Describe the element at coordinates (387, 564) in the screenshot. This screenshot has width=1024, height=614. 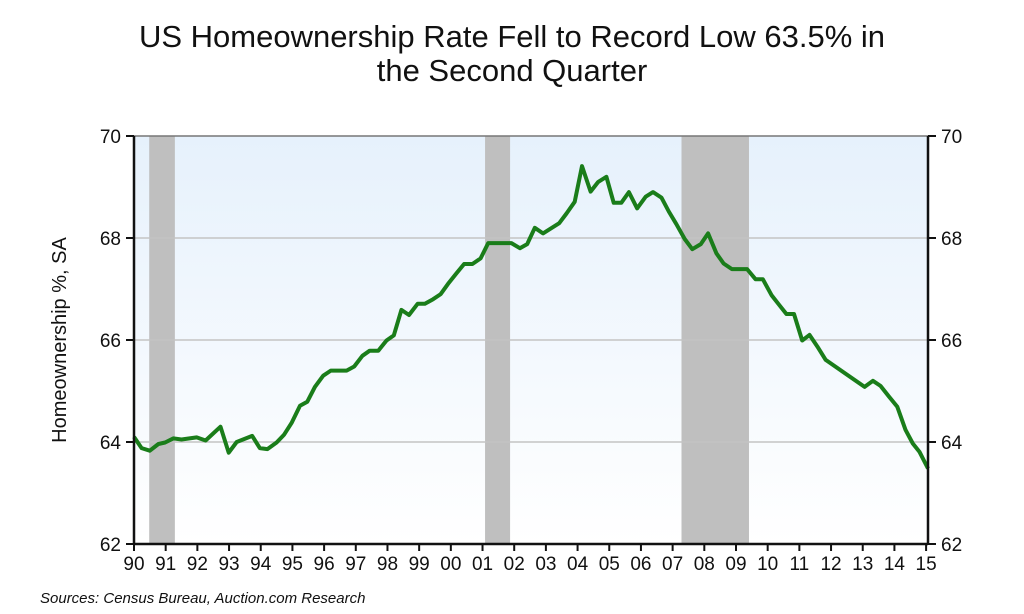
I see `x-tick-label: 98` at that location.